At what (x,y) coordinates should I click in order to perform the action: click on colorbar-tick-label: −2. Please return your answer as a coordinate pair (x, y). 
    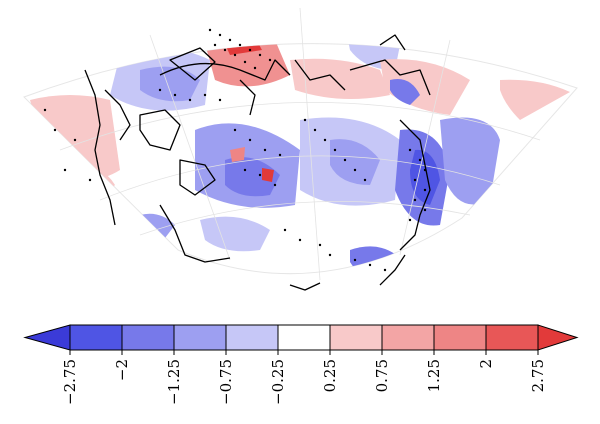
    Looking at the image, I should click on (122, 370).